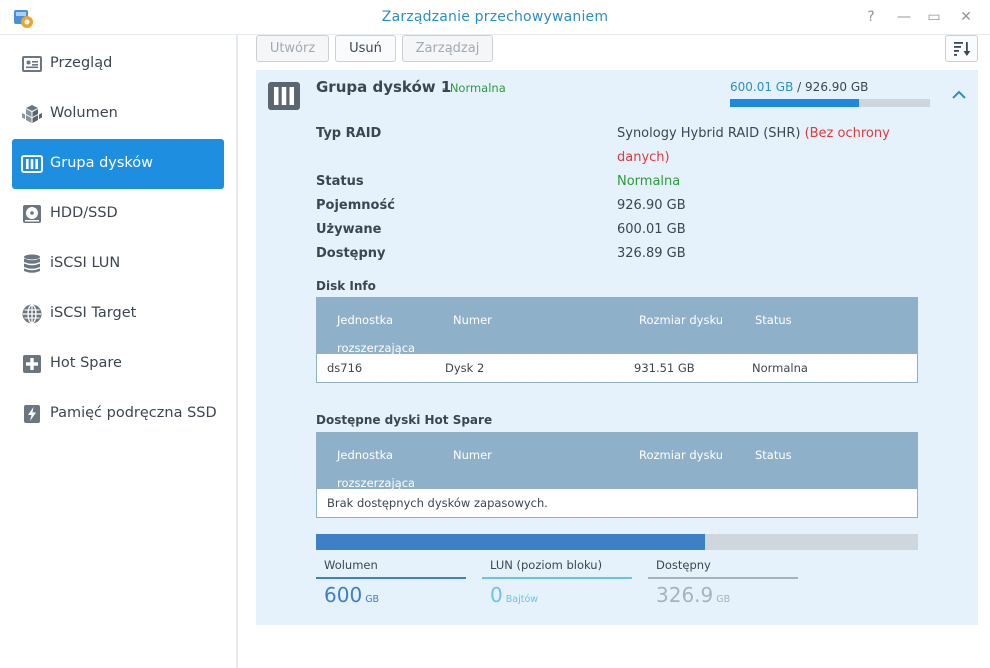 The image size is (990, 668). Describe the element at coordinates (404, 420) in the screenshot. I see `hot-spare-title: Dostępne dyski Hot Spare` at that location.